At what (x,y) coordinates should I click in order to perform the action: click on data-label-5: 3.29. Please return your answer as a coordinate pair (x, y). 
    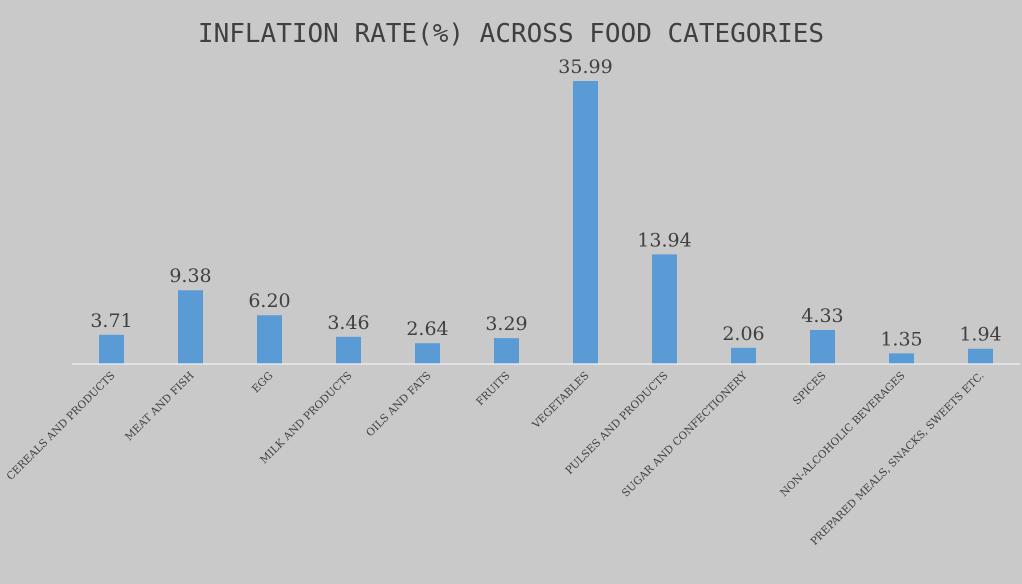
    Looking at the image, I should click on (506, 324).